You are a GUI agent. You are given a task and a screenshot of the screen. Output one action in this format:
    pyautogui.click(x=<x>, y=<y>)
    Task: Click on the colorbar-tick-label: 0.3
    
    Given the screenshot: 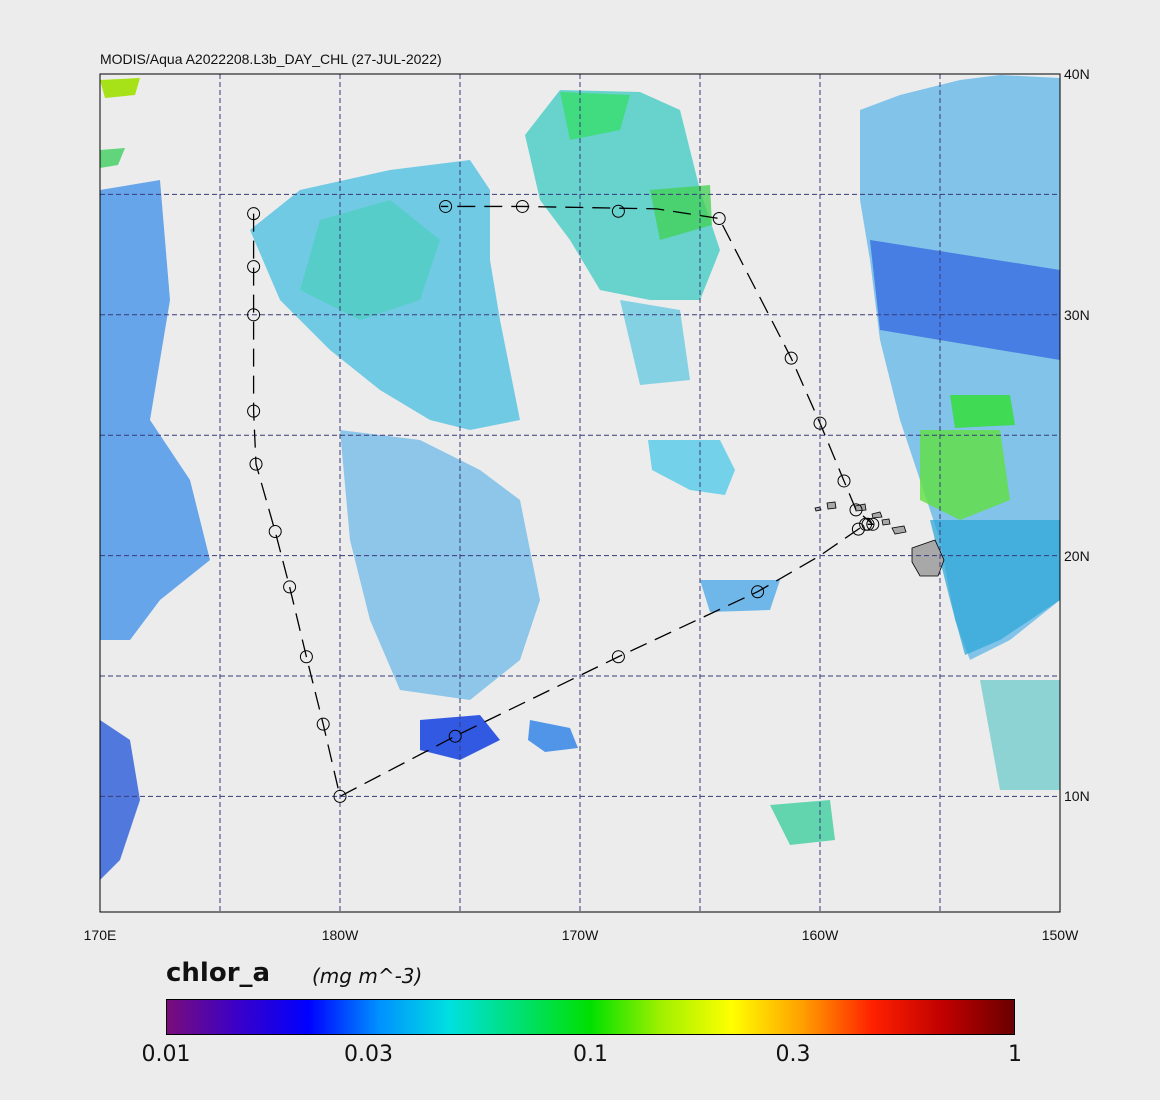 What is the action you would take?
    pyautogui.click(x=793, y=1054)
    